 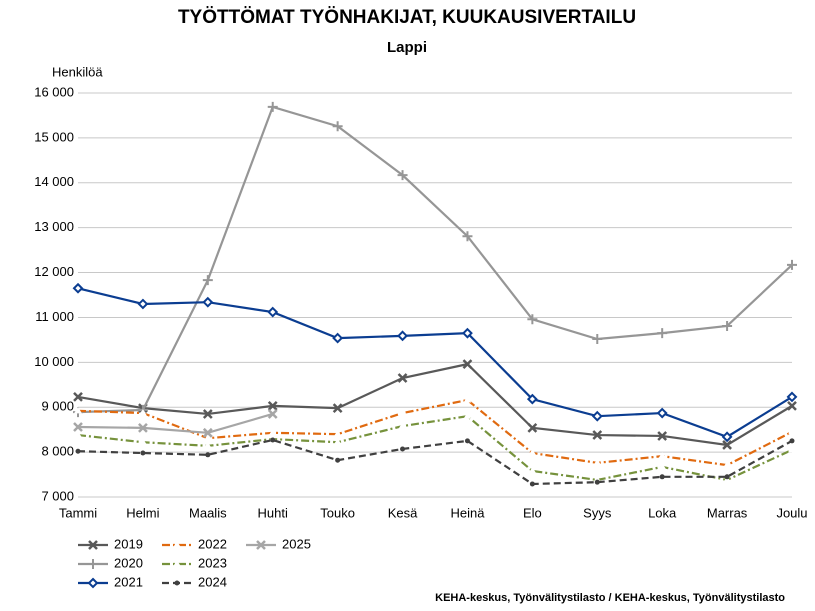 What do you see at coordinates (57, 495) in the screenshot?
I see `y-tick-label: 7 000` at bounding box center [57, 495].